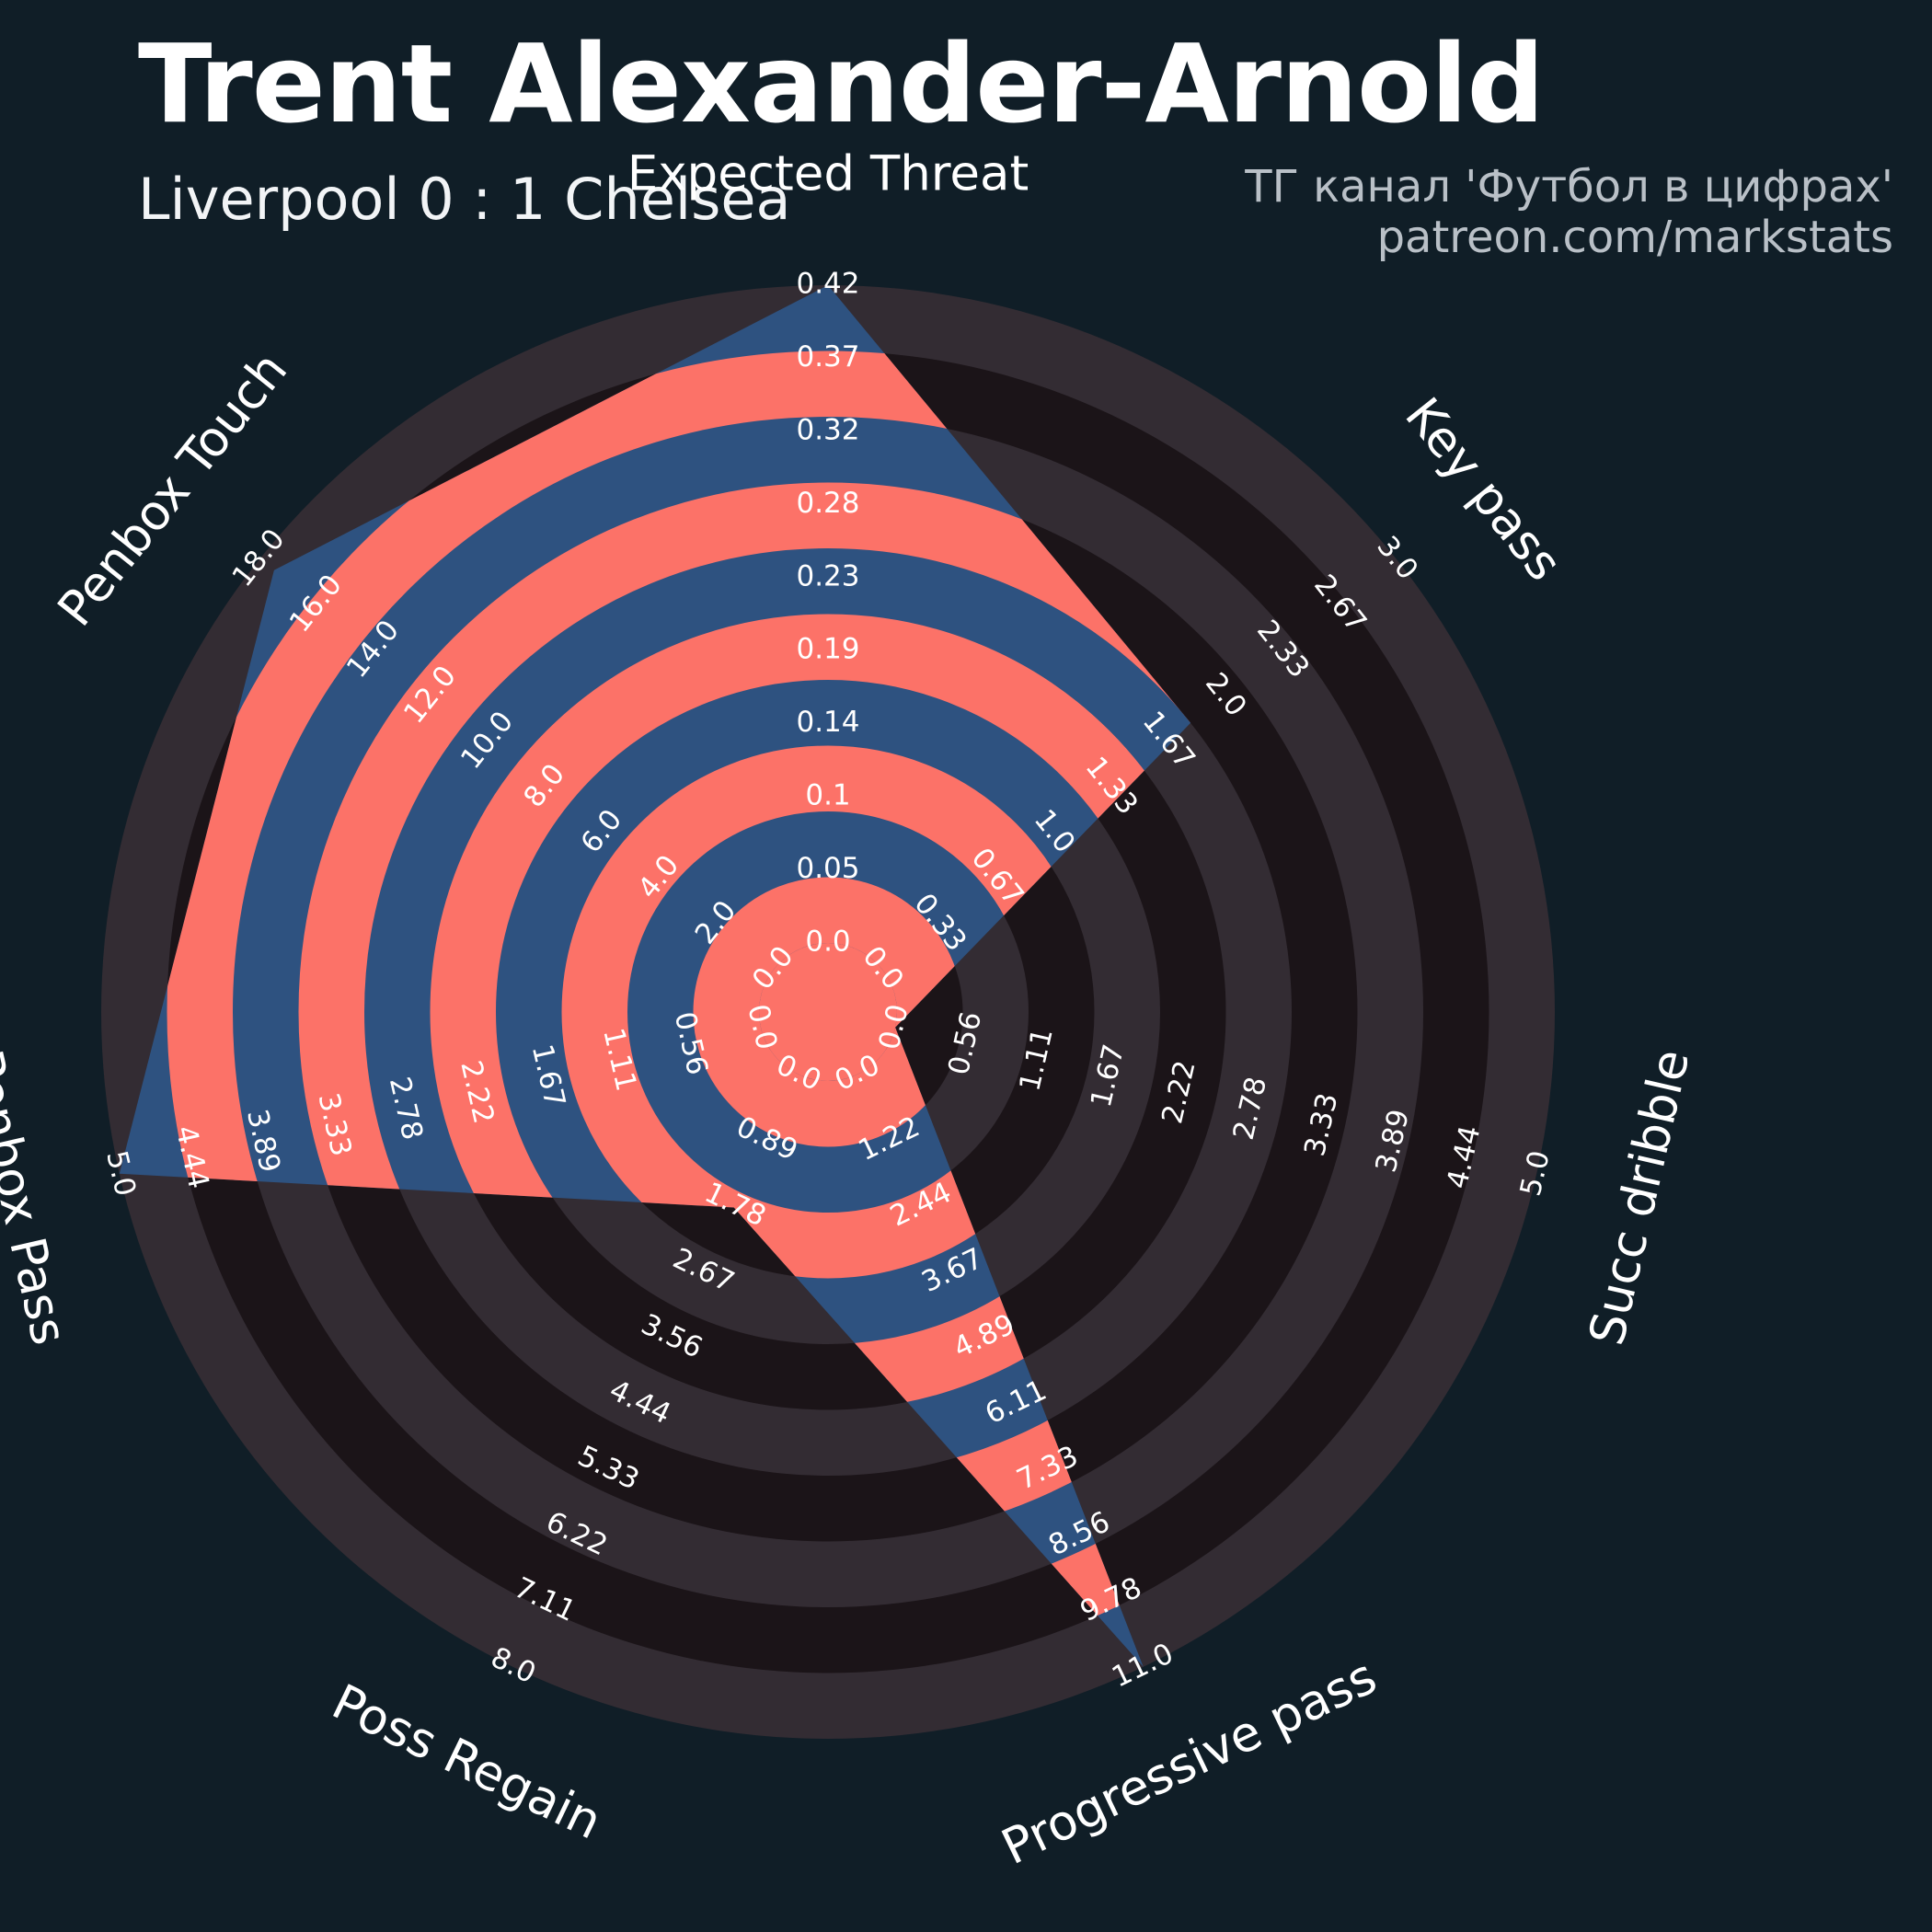  I want to click on axis-tick-label: 0.19, so click(827, 649).